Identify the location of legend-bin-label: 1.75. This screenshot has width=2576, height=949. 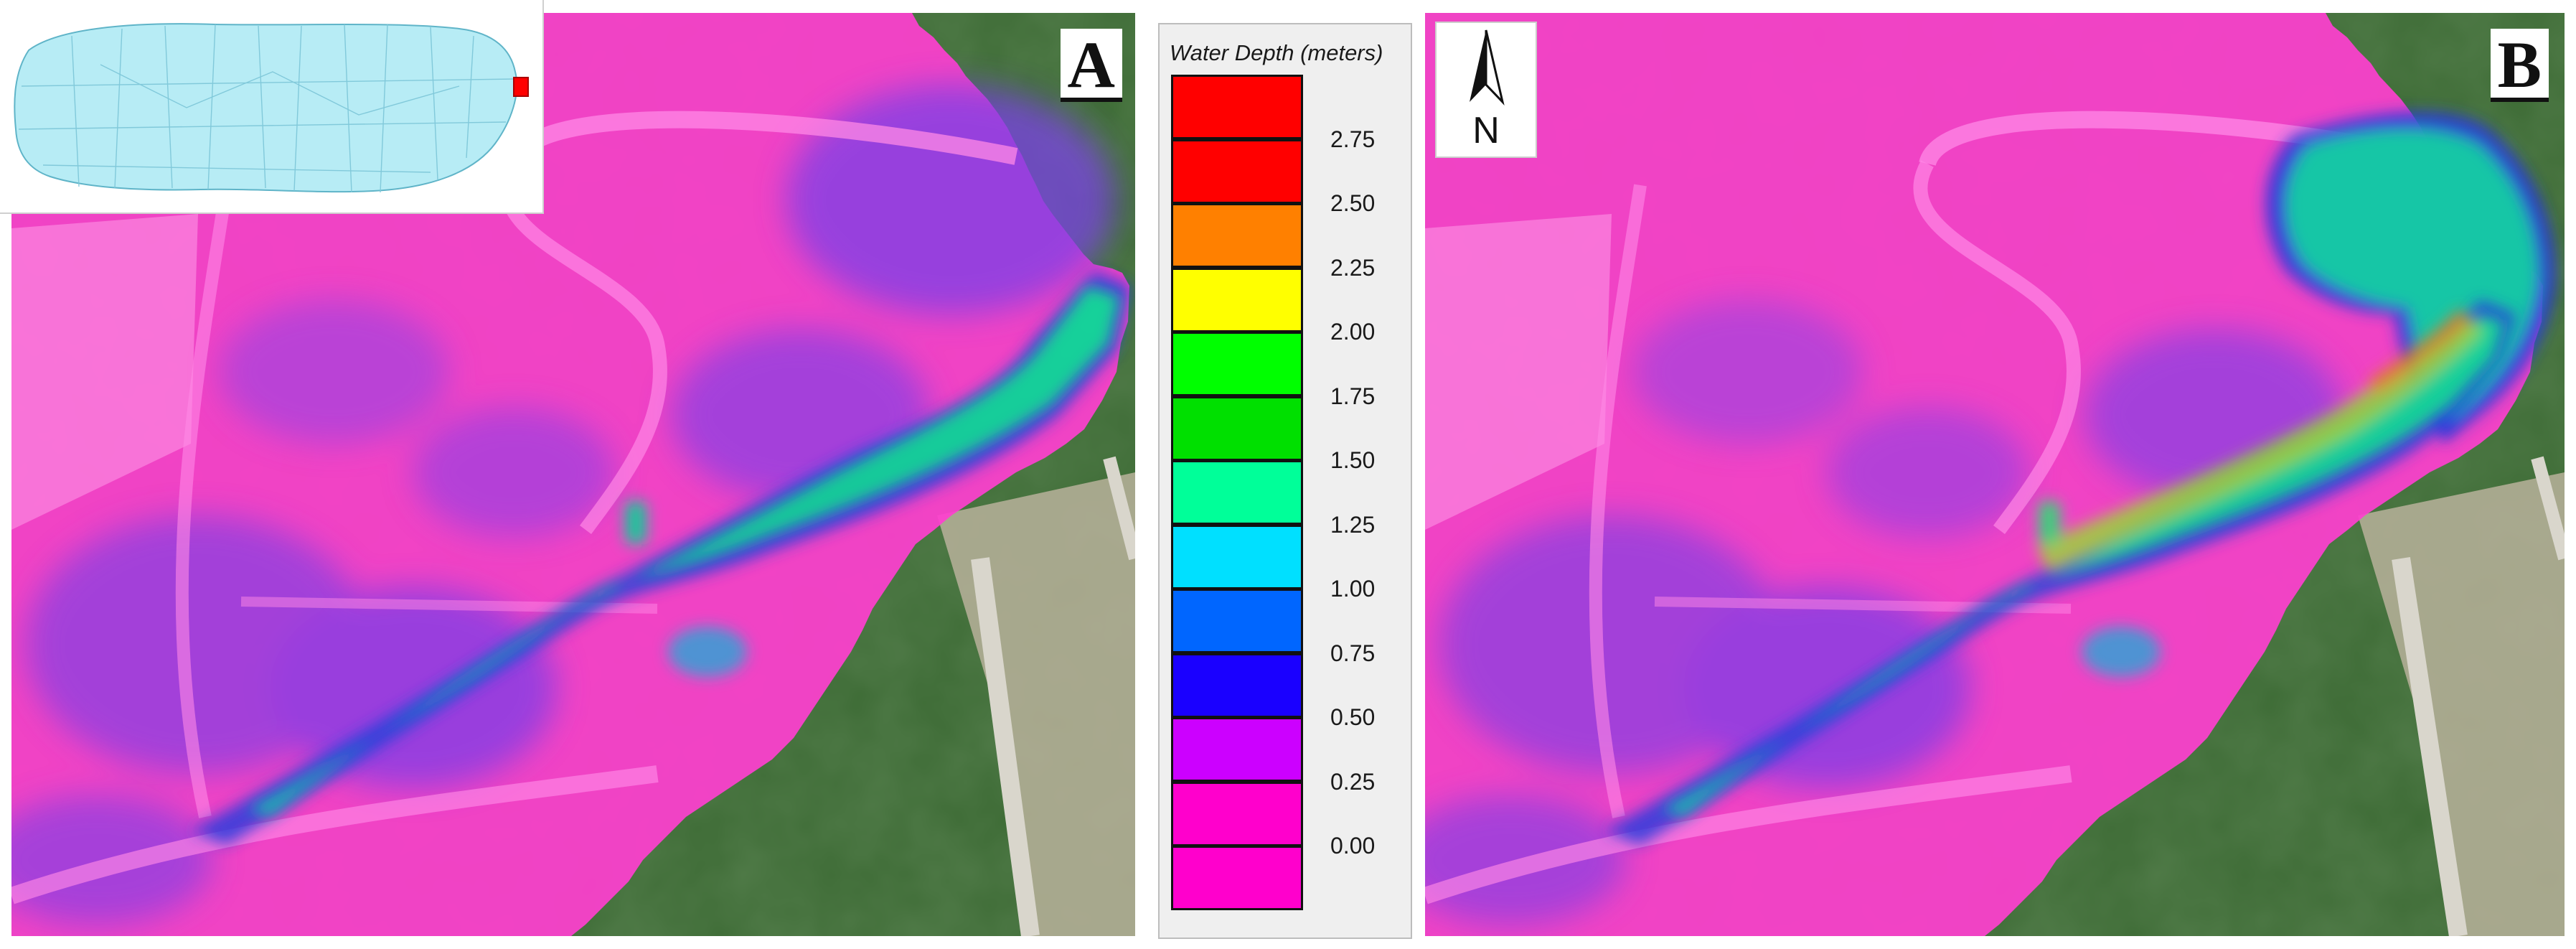
(1353, 396).